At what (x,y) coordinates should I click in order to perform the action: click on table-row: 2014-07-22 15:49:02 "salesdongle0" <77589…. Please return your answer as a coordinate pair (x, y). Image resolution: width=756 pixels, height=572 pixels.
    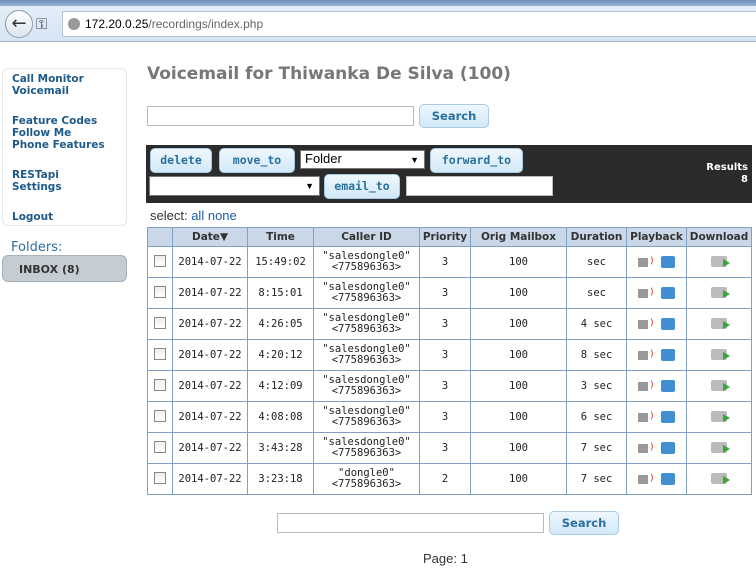
    Looking at the image, I should click on (449, 262).